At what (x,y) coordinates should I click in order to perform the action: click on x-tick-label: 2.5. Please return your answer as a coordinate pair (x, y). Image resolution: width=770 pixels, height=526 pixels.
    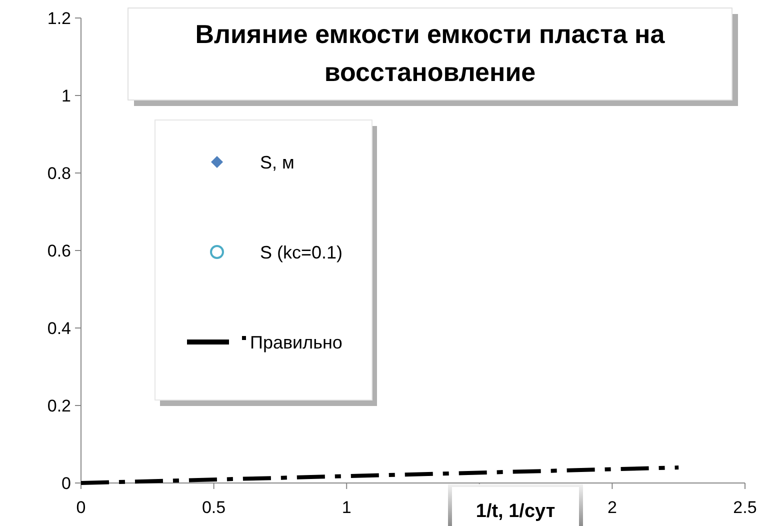
    Looking at the image, I should click on (745, 507).